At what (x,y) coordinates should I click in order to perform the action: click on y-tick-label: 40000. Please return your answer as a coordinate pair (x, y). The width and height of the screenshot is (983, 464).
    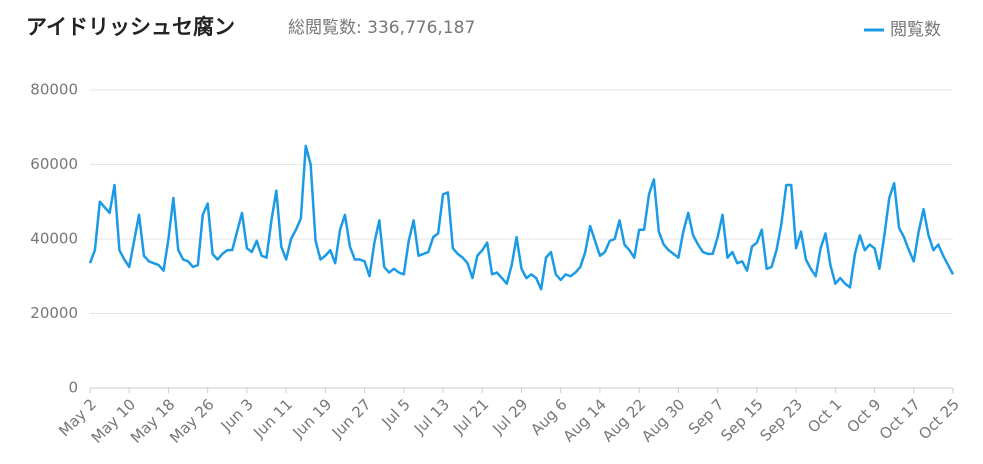
    Looking at the image, I should click on (54, 239).